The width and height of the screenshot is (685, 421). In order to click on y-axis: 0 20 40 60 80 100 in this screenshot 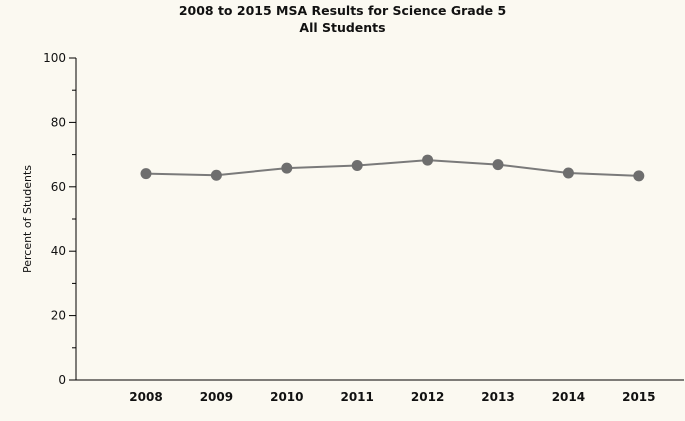, I will do `click(60, 219)`.